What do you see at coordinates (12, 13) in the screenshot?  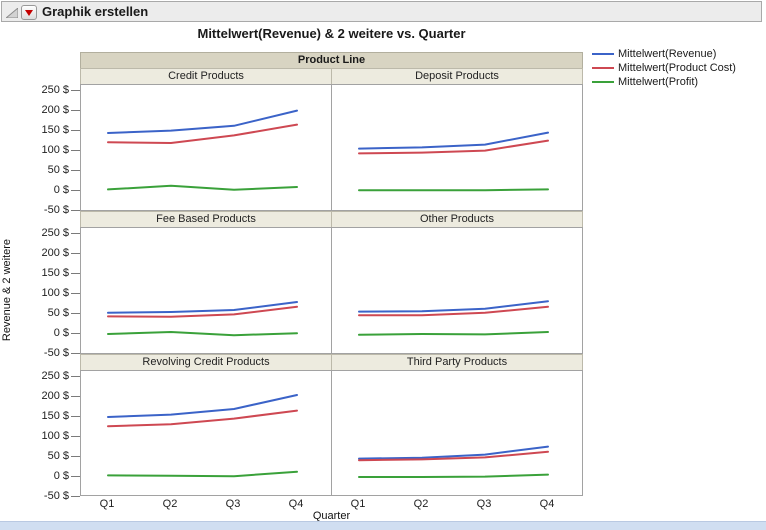 I see `disclosure-triangle-icon` at bounding box center [12, 13].